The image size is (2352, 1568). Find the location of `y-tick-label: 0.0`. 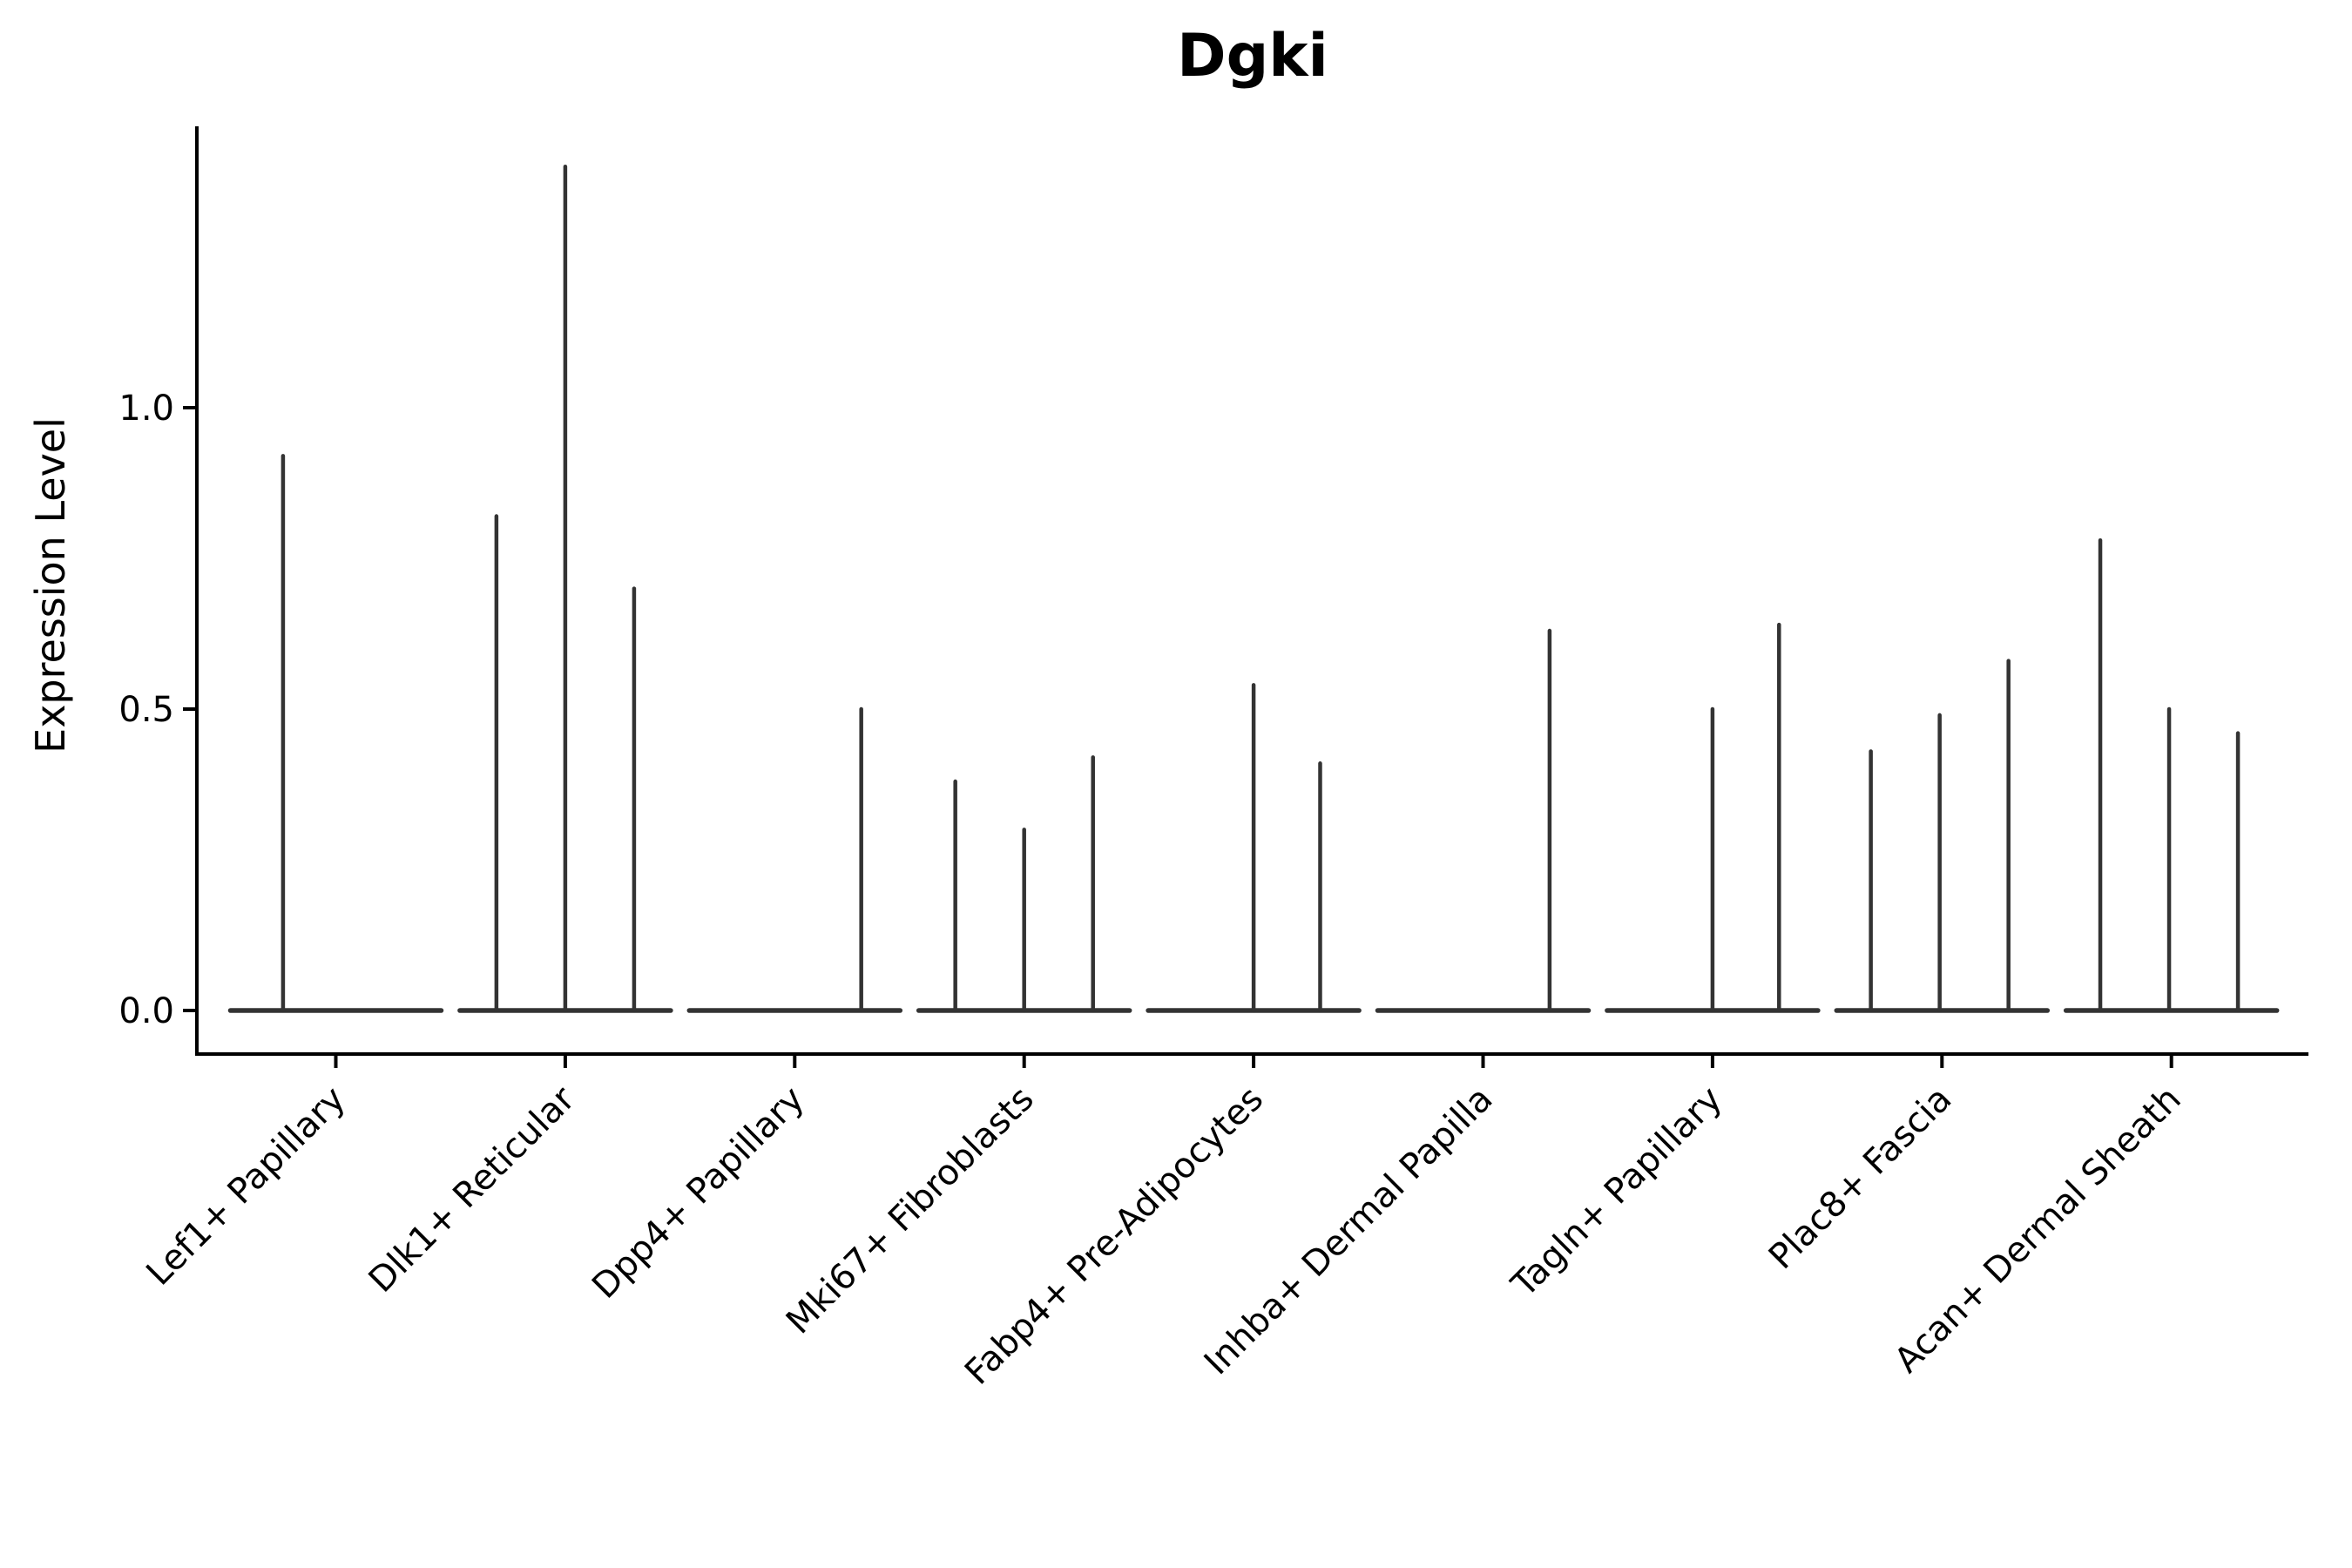

y-tick-label: 0.0 is located at coordinates (146, 1011).